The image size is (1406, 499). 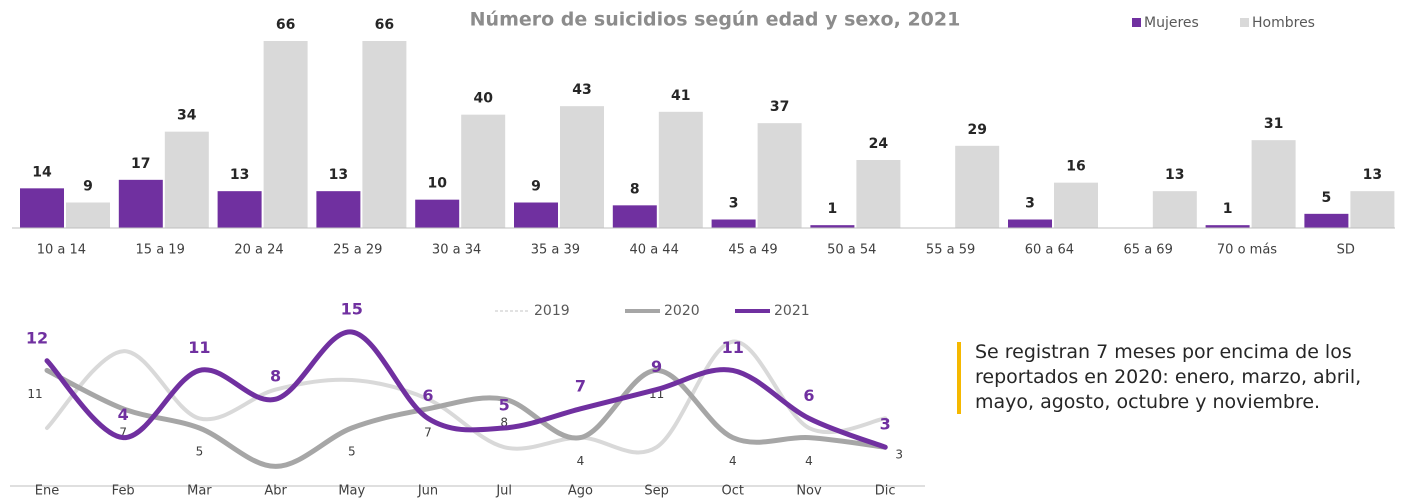 What do you see at coordinates (503, 491) in the screenshot?
I see `x-tick-label: Jul` at bounding box center [503, 491].